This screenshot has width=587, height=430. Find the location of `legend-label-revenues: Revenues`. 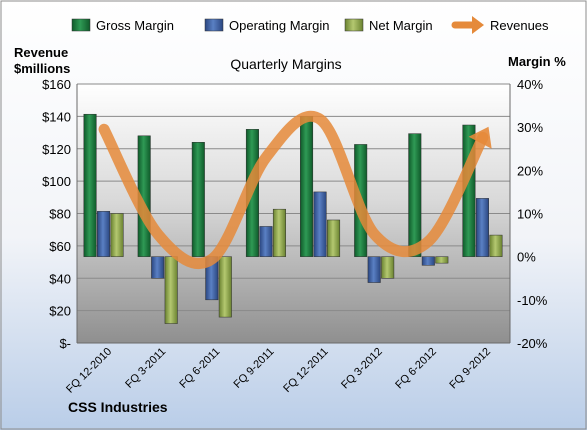

legend-label-revenues: Revenues is located at coordinates (519, 25).